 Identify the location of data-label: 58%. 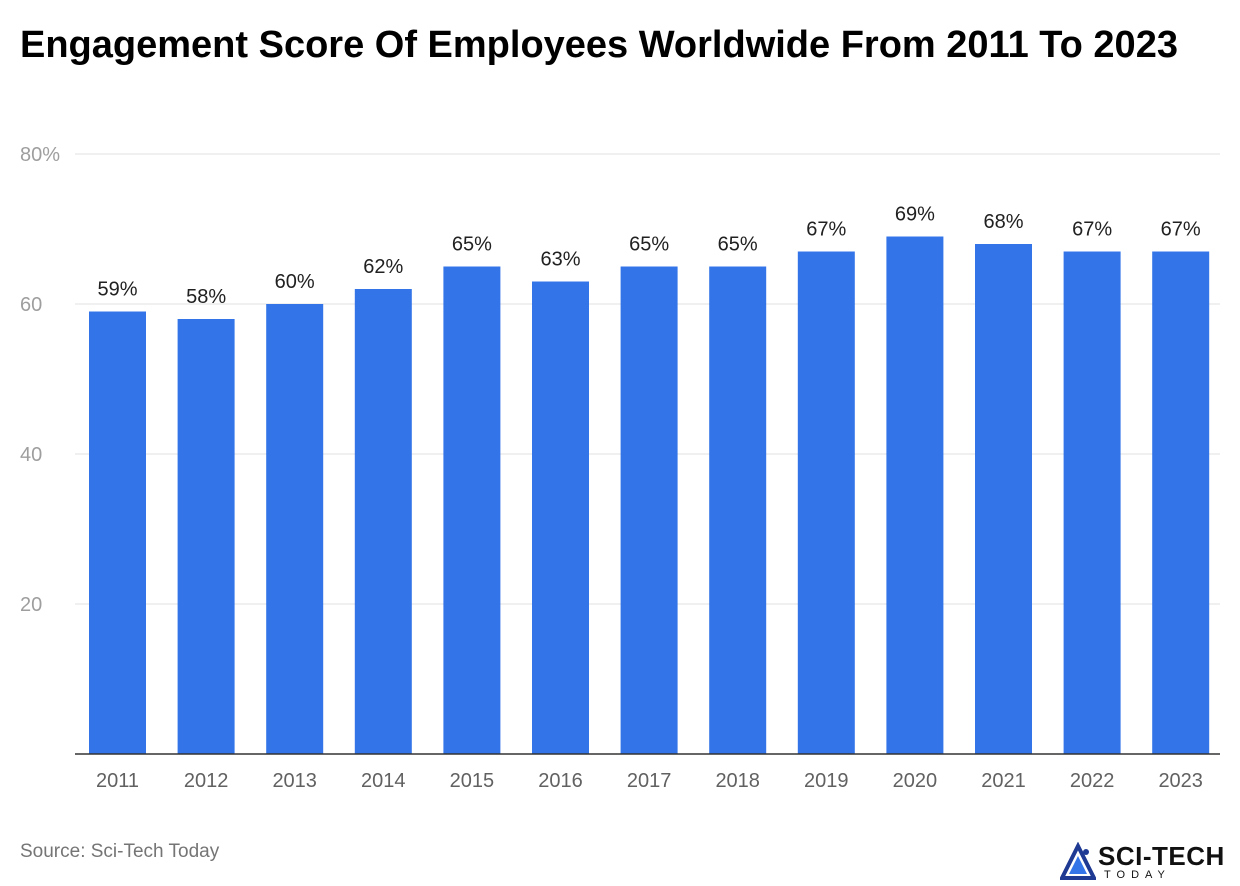
(206, 297).